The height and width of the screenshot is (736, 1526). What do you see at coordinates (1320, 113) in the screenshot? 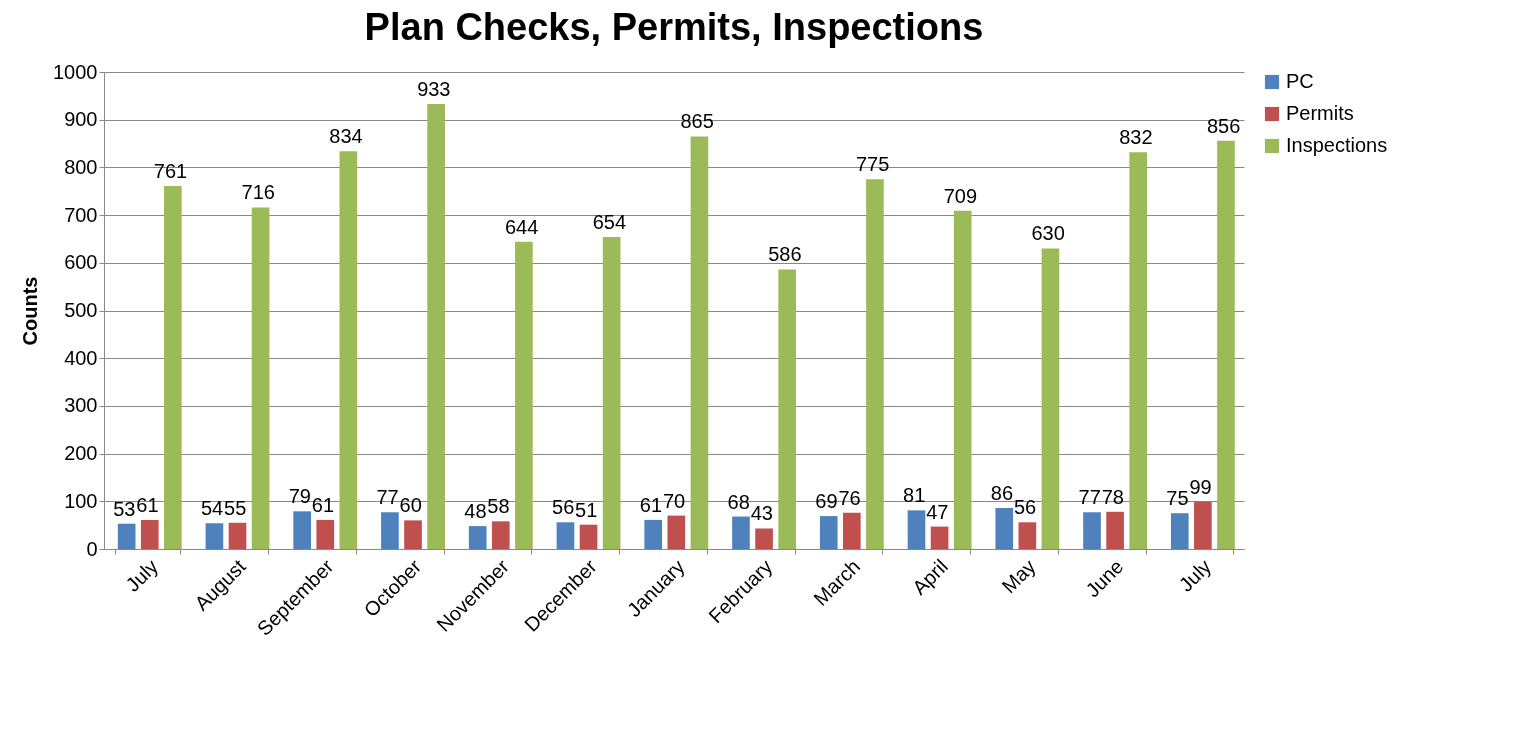
I see `legend-label: Permits` at bounding box center [1320, 113].